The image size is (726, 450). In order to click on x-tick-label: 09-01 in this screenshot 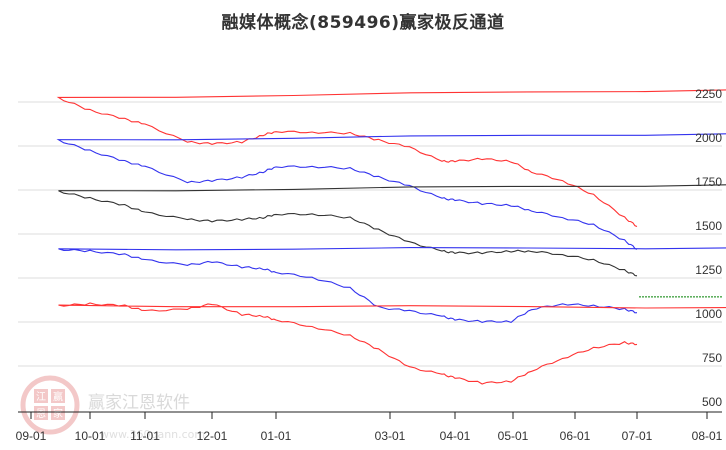, I will do `click(31, 436)`.